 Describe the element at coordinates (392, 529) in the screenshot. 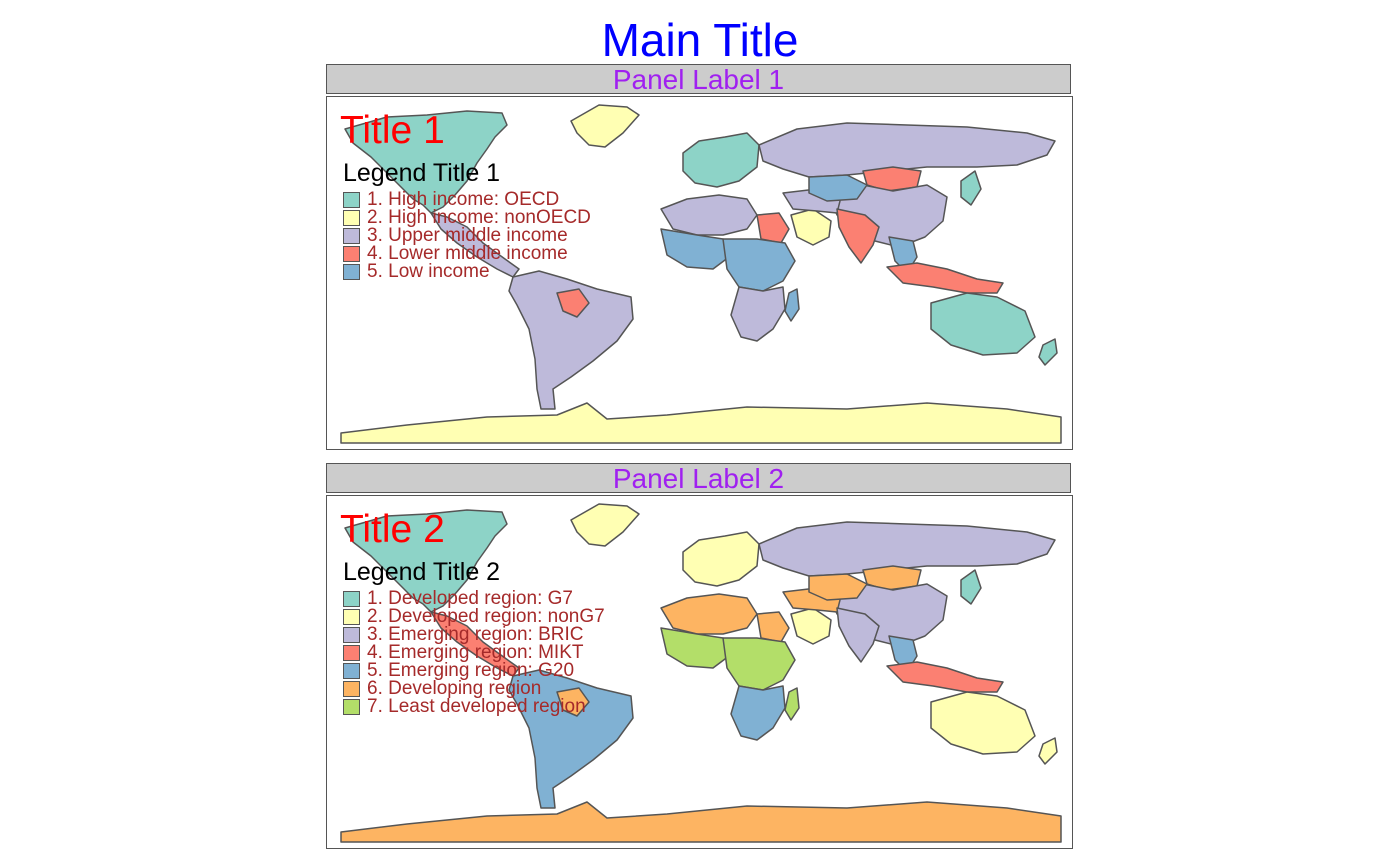

I see `map-title-2: Title 2` at that location.